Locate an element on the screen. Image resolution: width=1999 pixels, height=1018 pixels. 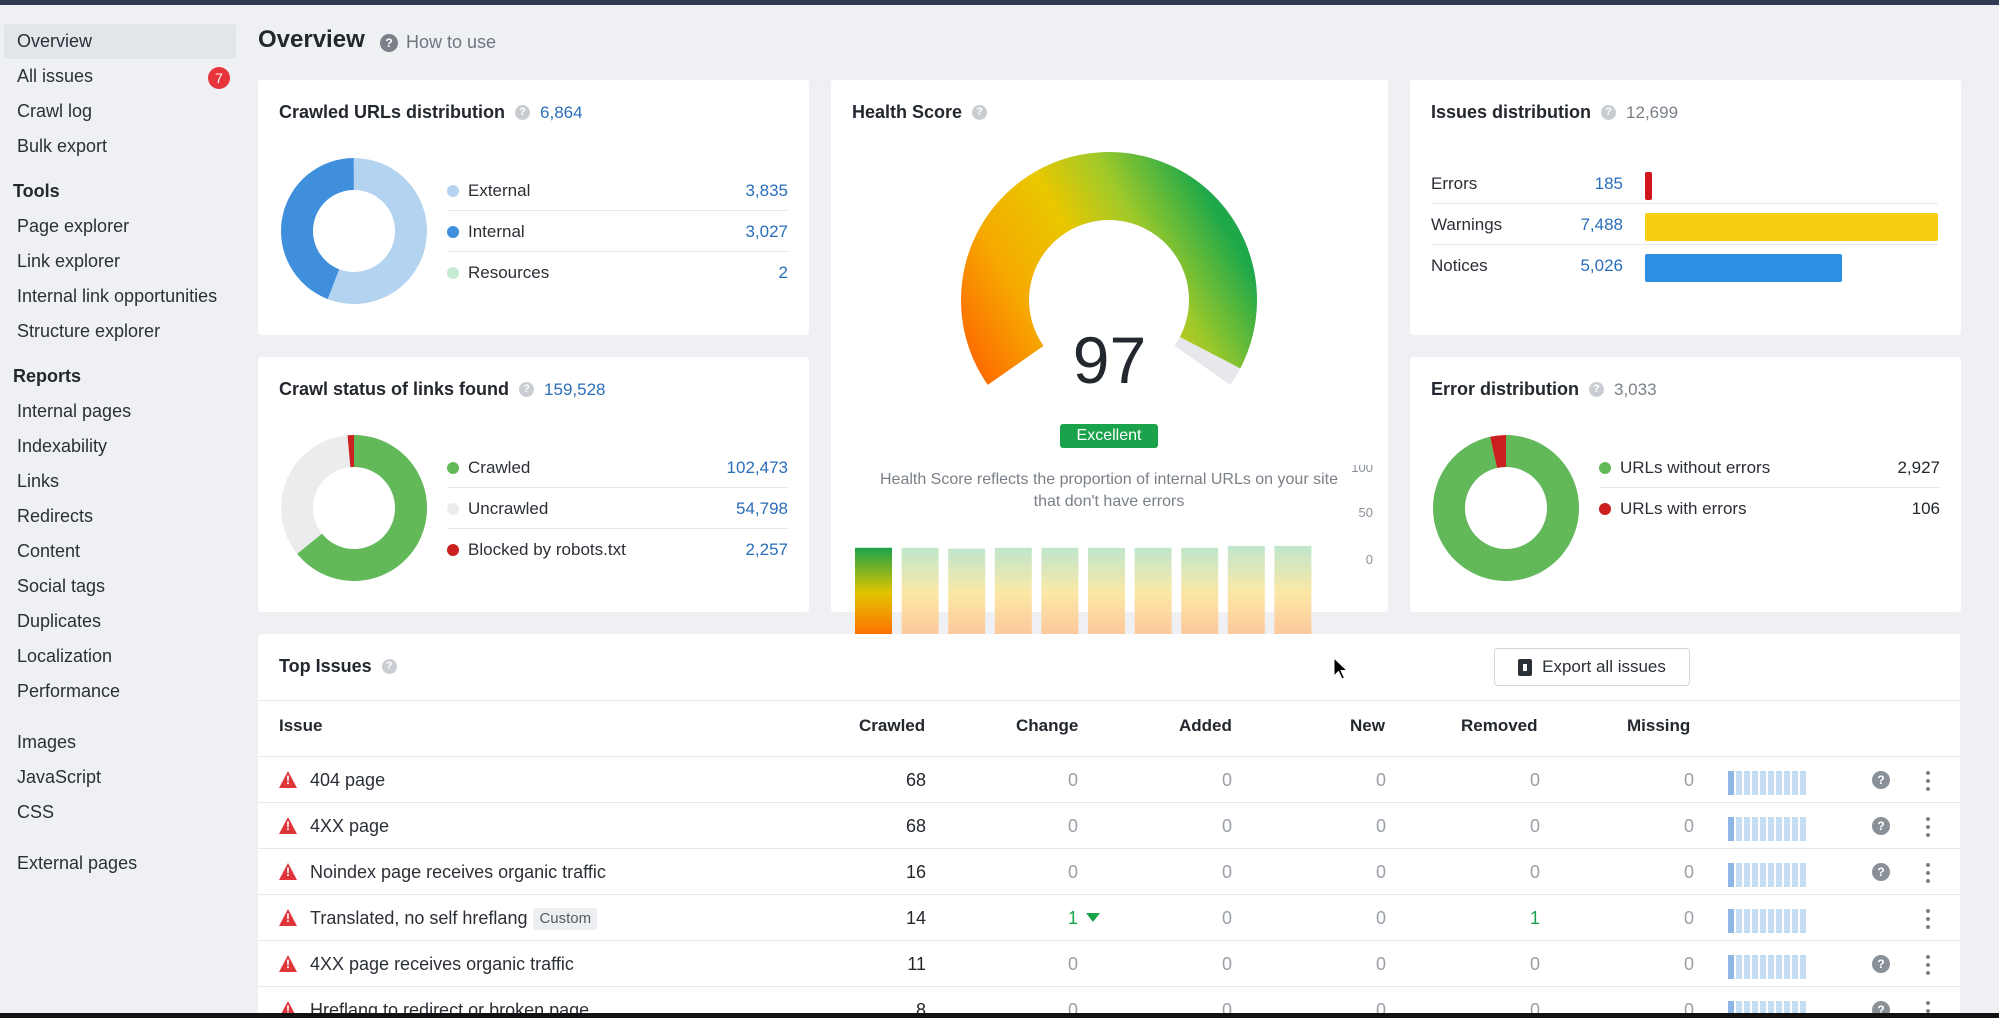
how-to-use-link: ? How to use is located at coordinates (438, 42).